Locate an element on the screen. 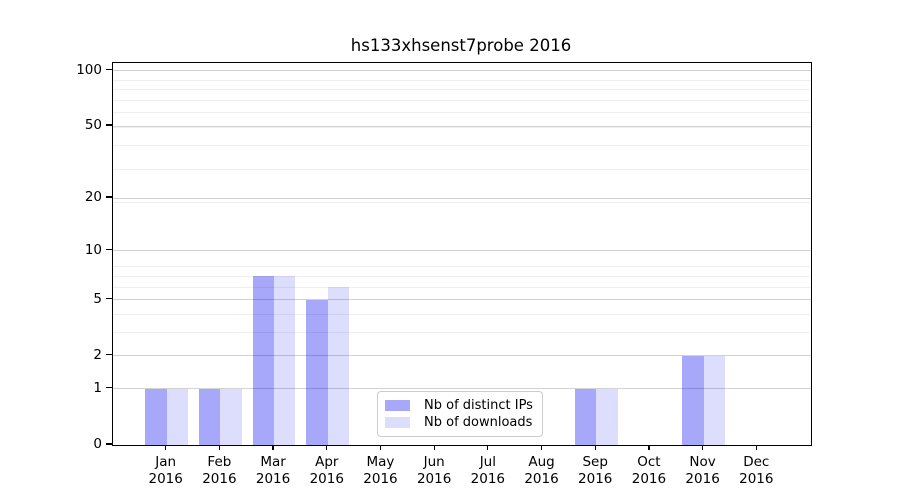  x-tick-month: Sep is located at coordinates (595, 462).